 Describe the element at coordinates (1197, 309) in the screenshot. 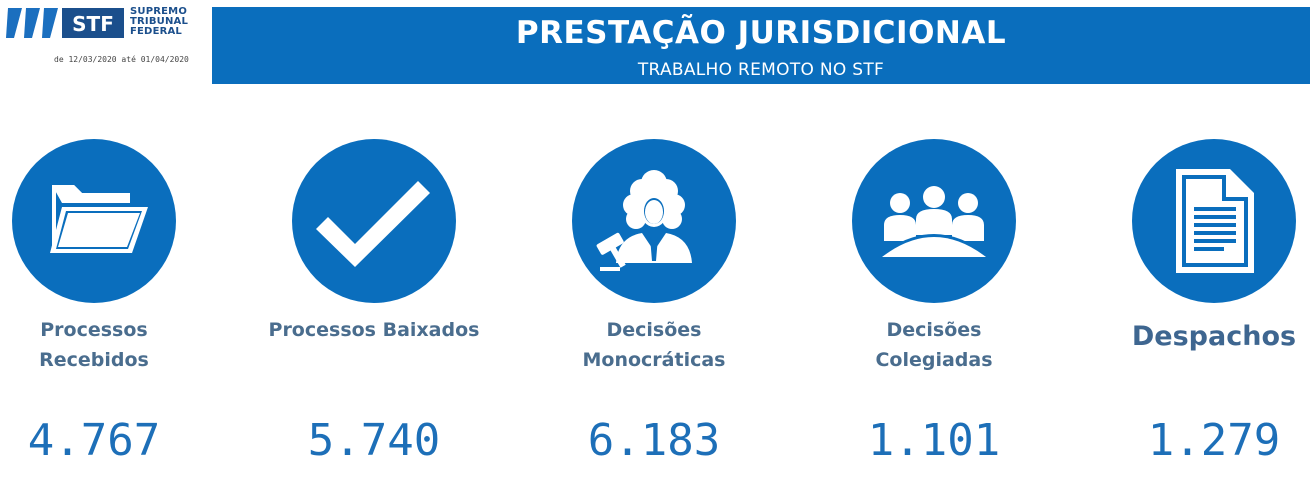

I see `stat-despachos: Despachos 1.279` at that location.